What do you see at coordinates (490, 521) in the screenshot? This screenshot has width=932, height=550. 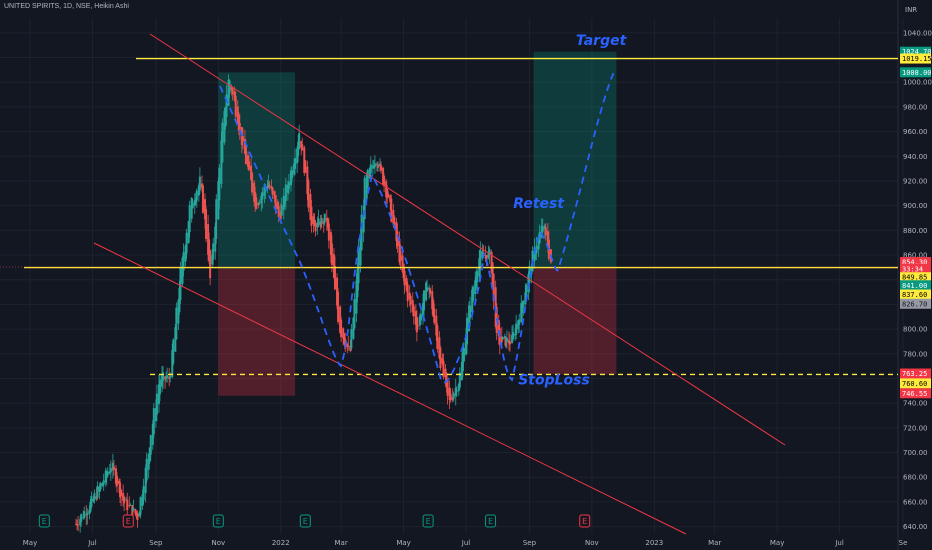 I see `earnings-marker-label: E` at bounding box center [490, 521].